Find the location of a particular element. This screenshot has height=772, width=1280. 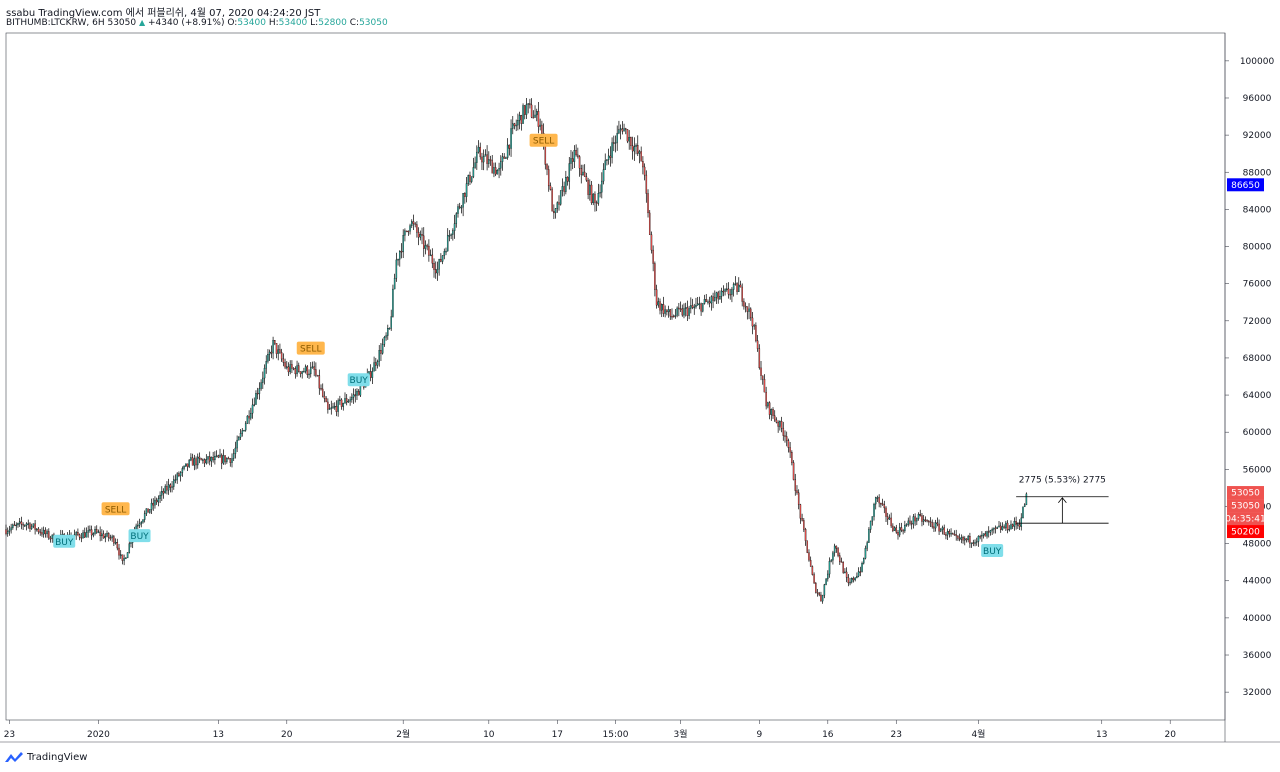

sell-signal-label: SELL is located at coordinates (543, 142).